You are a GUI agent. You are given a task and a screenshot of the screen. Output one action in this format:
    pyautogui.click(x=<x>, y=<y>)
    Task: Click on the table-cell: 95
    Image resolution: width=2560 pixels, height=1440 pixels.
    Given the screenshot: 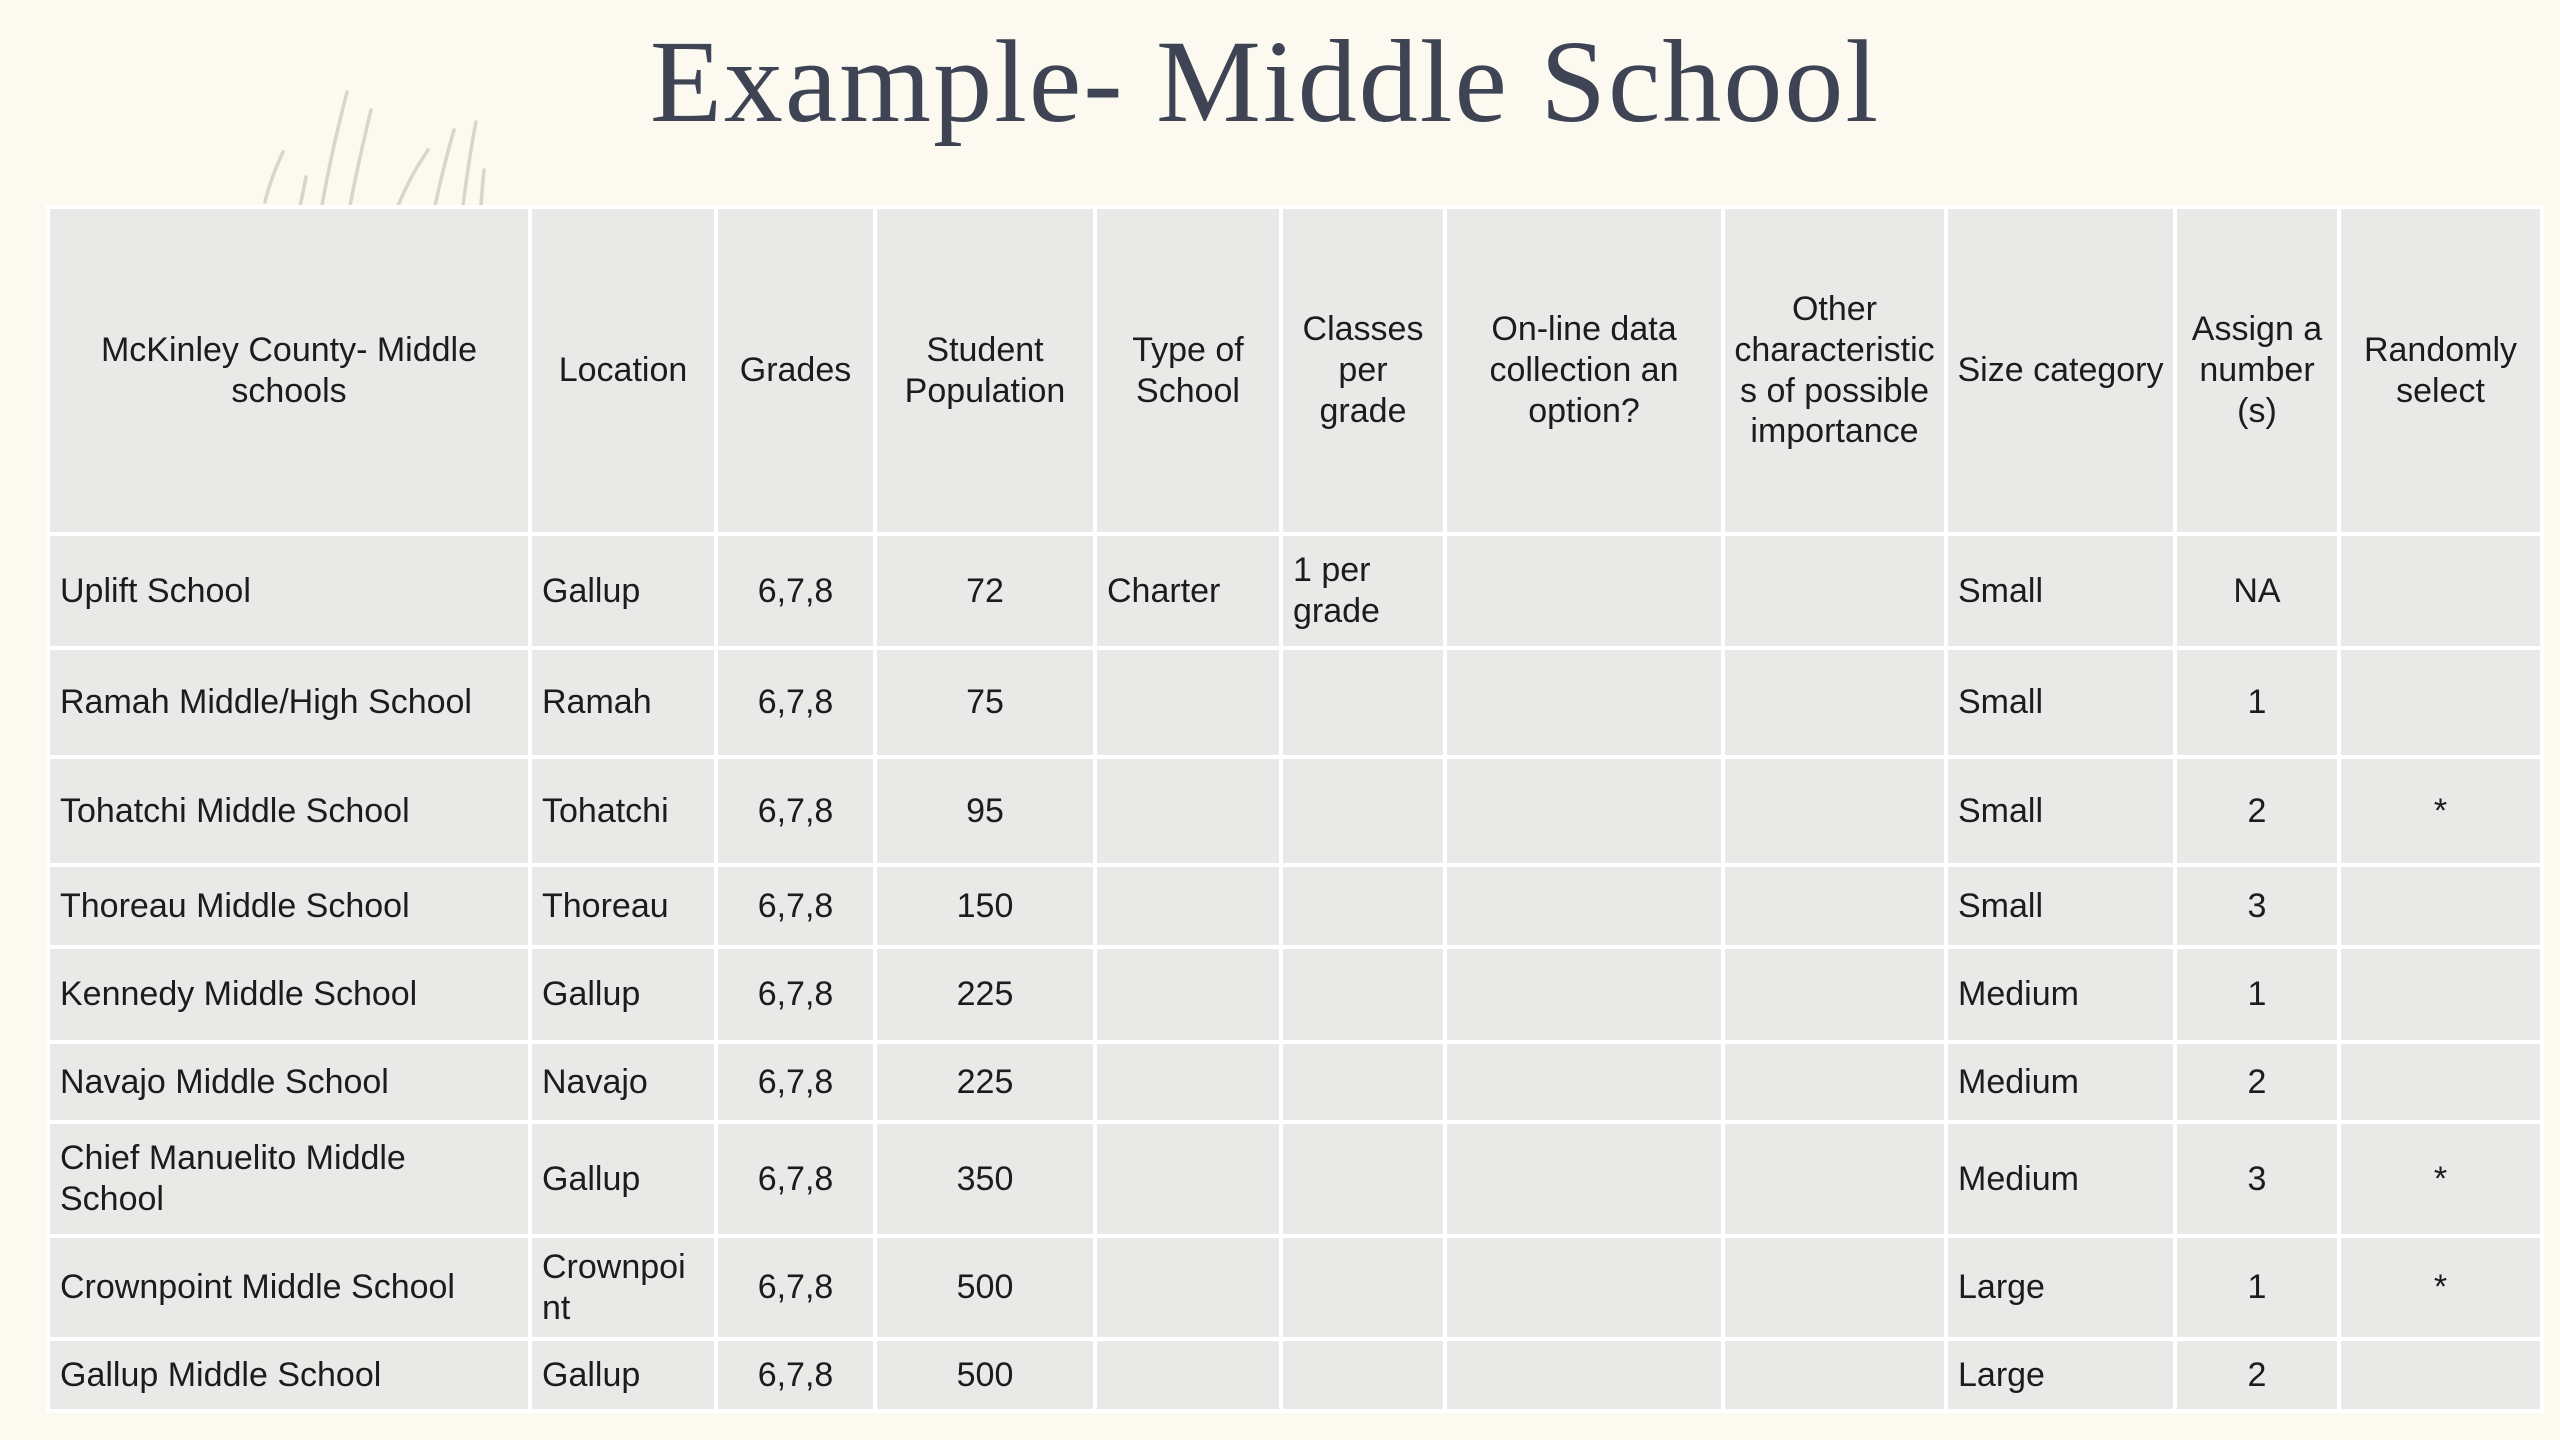 What is the action you would take?
    pyautogui.click(x=985, y=811)
    